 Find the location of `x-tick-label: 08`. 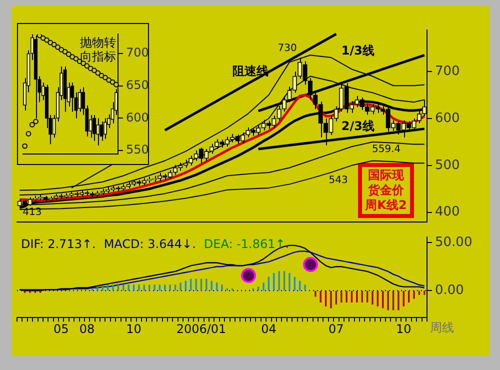

x-tick-label: 08 is located at coordinates (87, 329).